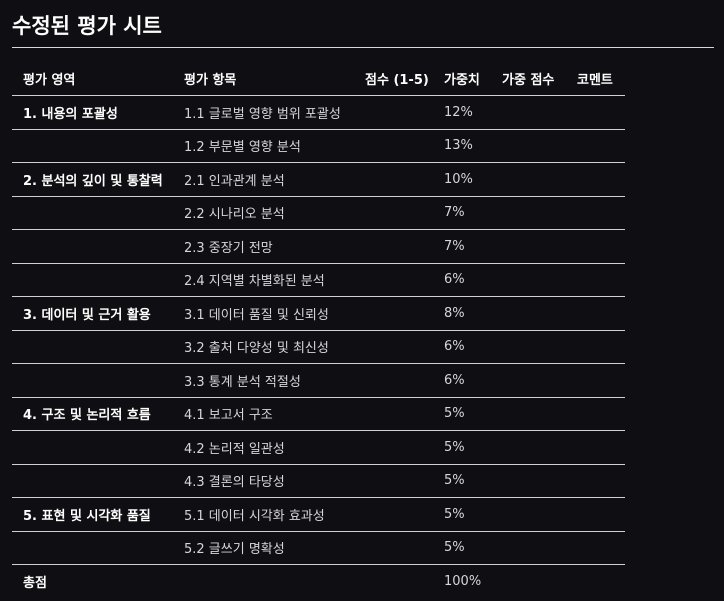 The height and width of the screenshot is (601, 724). I want to click on area-cell: 4. 구조 및 논리적 흐름, so click(92, 414).